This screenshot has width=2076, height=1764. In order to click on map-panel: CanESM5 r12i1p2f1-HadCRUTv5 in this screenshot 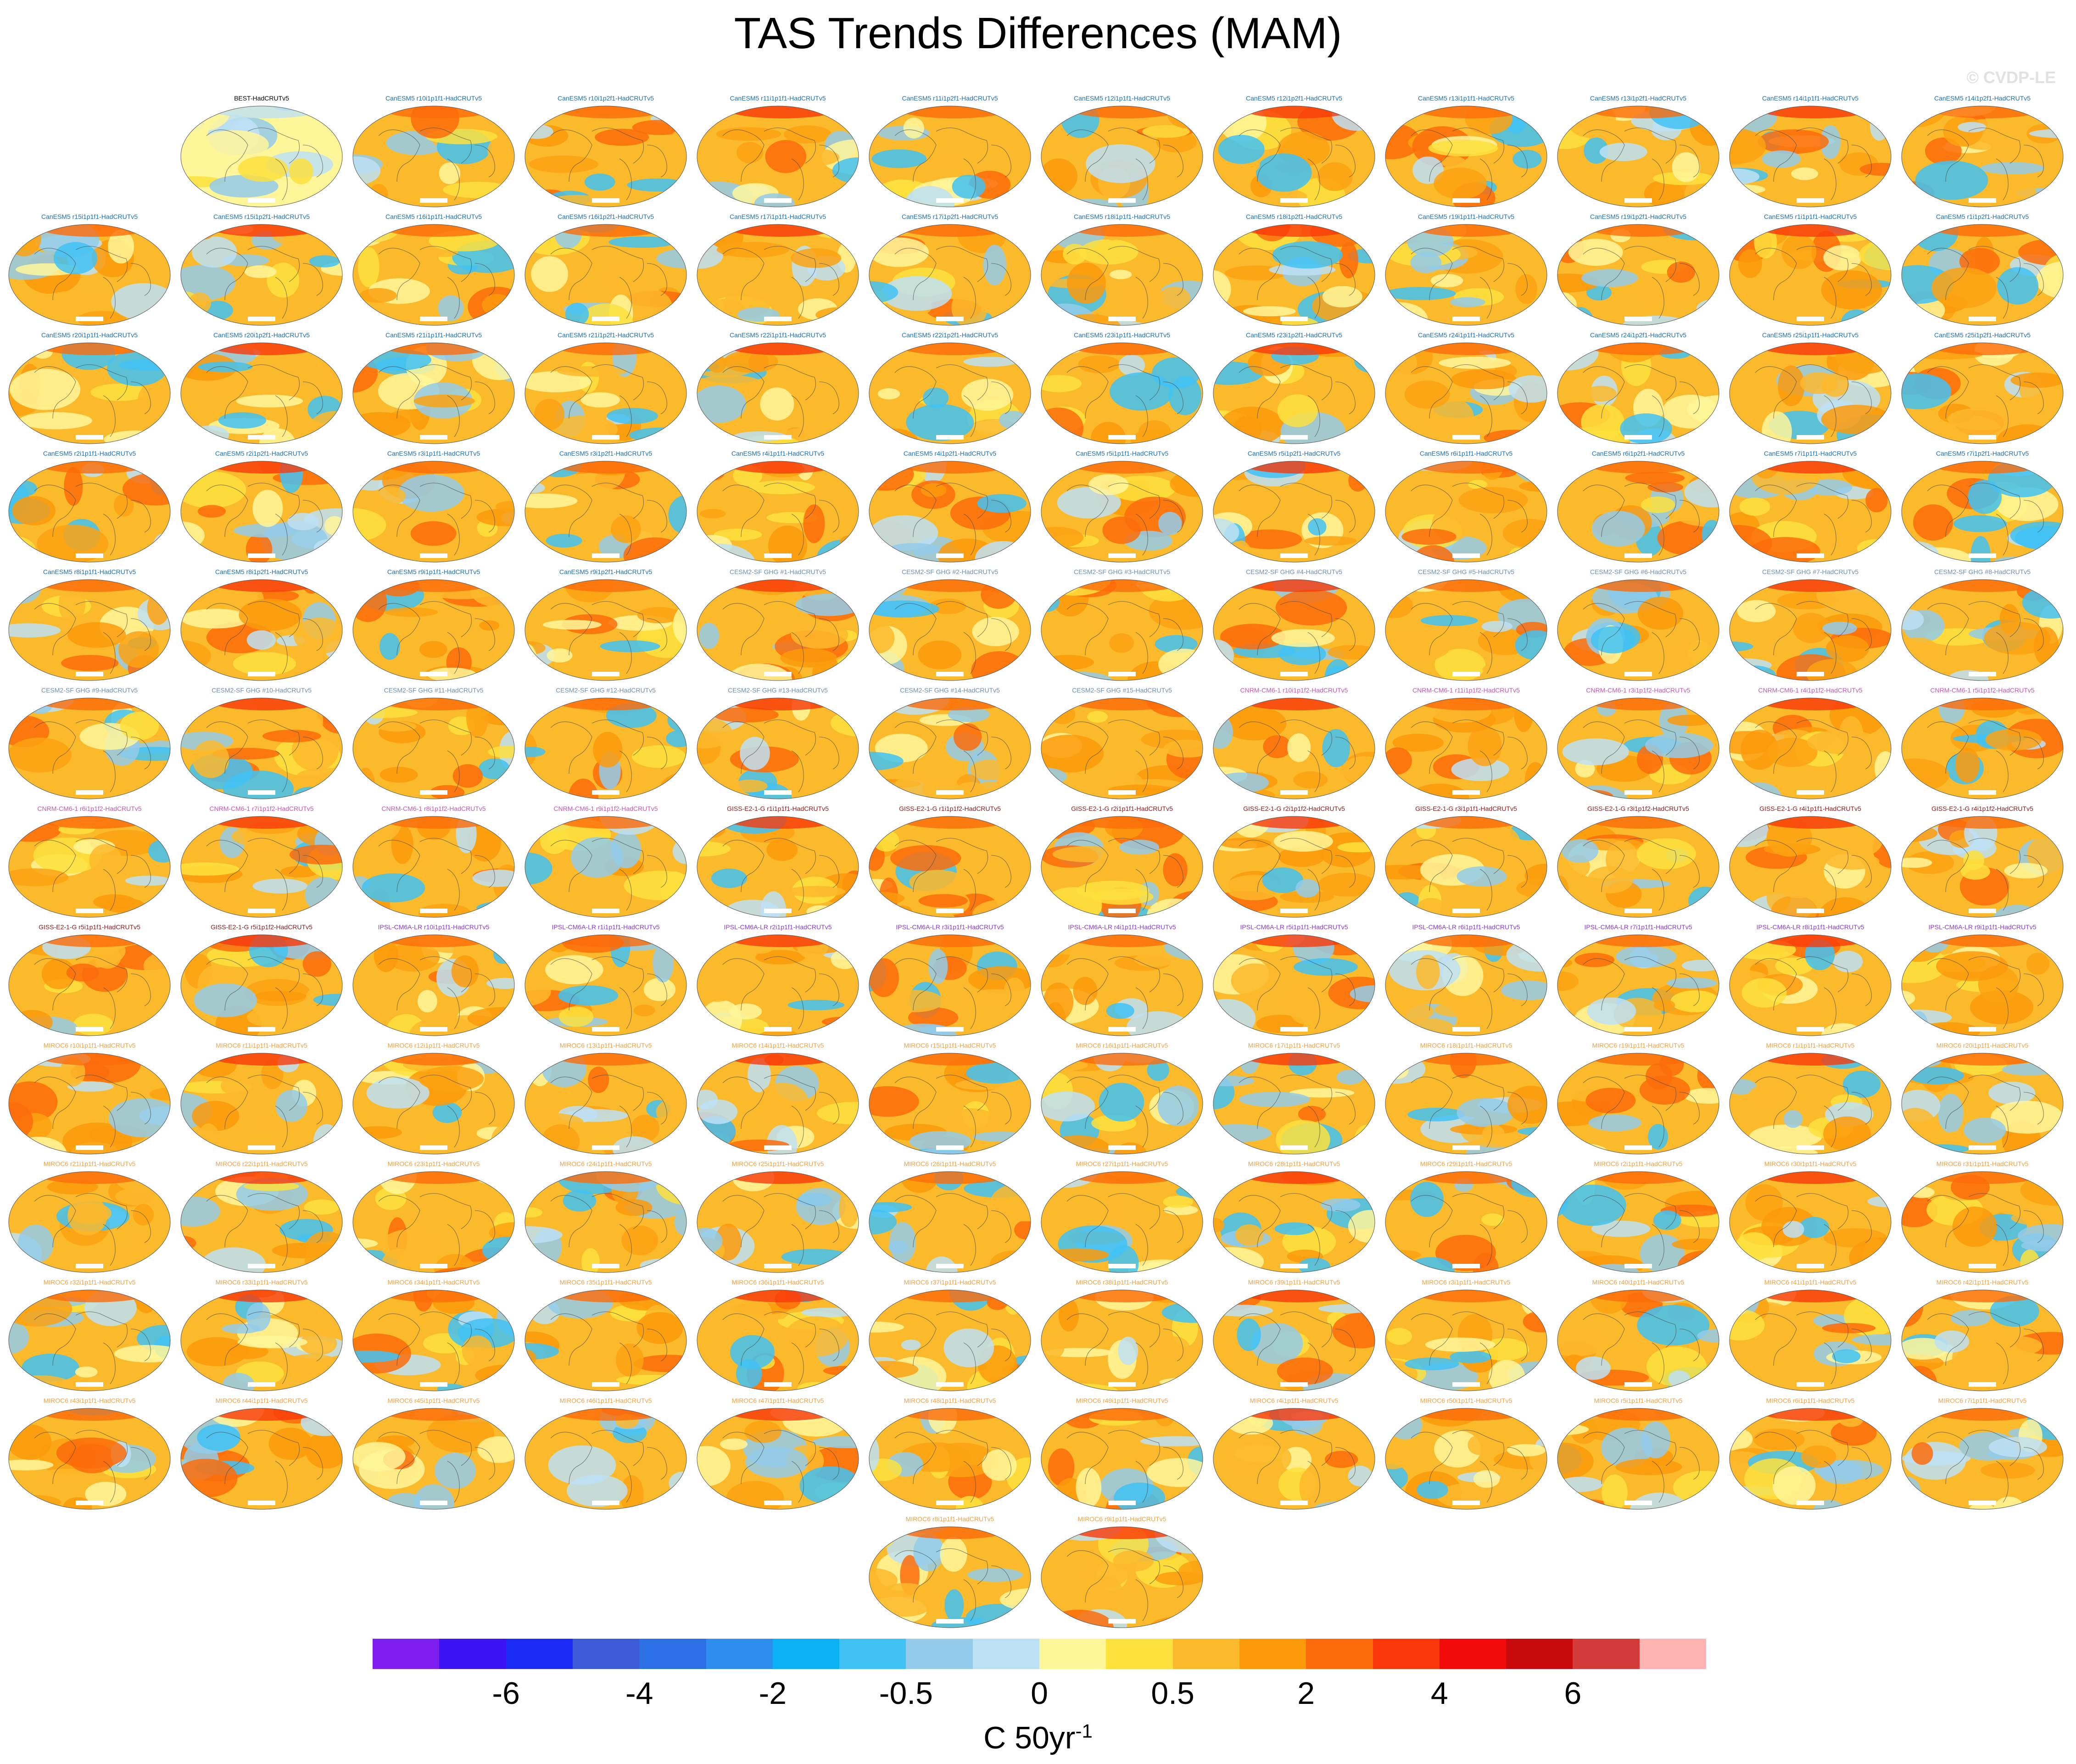, I will do `click(1294, 155)`.